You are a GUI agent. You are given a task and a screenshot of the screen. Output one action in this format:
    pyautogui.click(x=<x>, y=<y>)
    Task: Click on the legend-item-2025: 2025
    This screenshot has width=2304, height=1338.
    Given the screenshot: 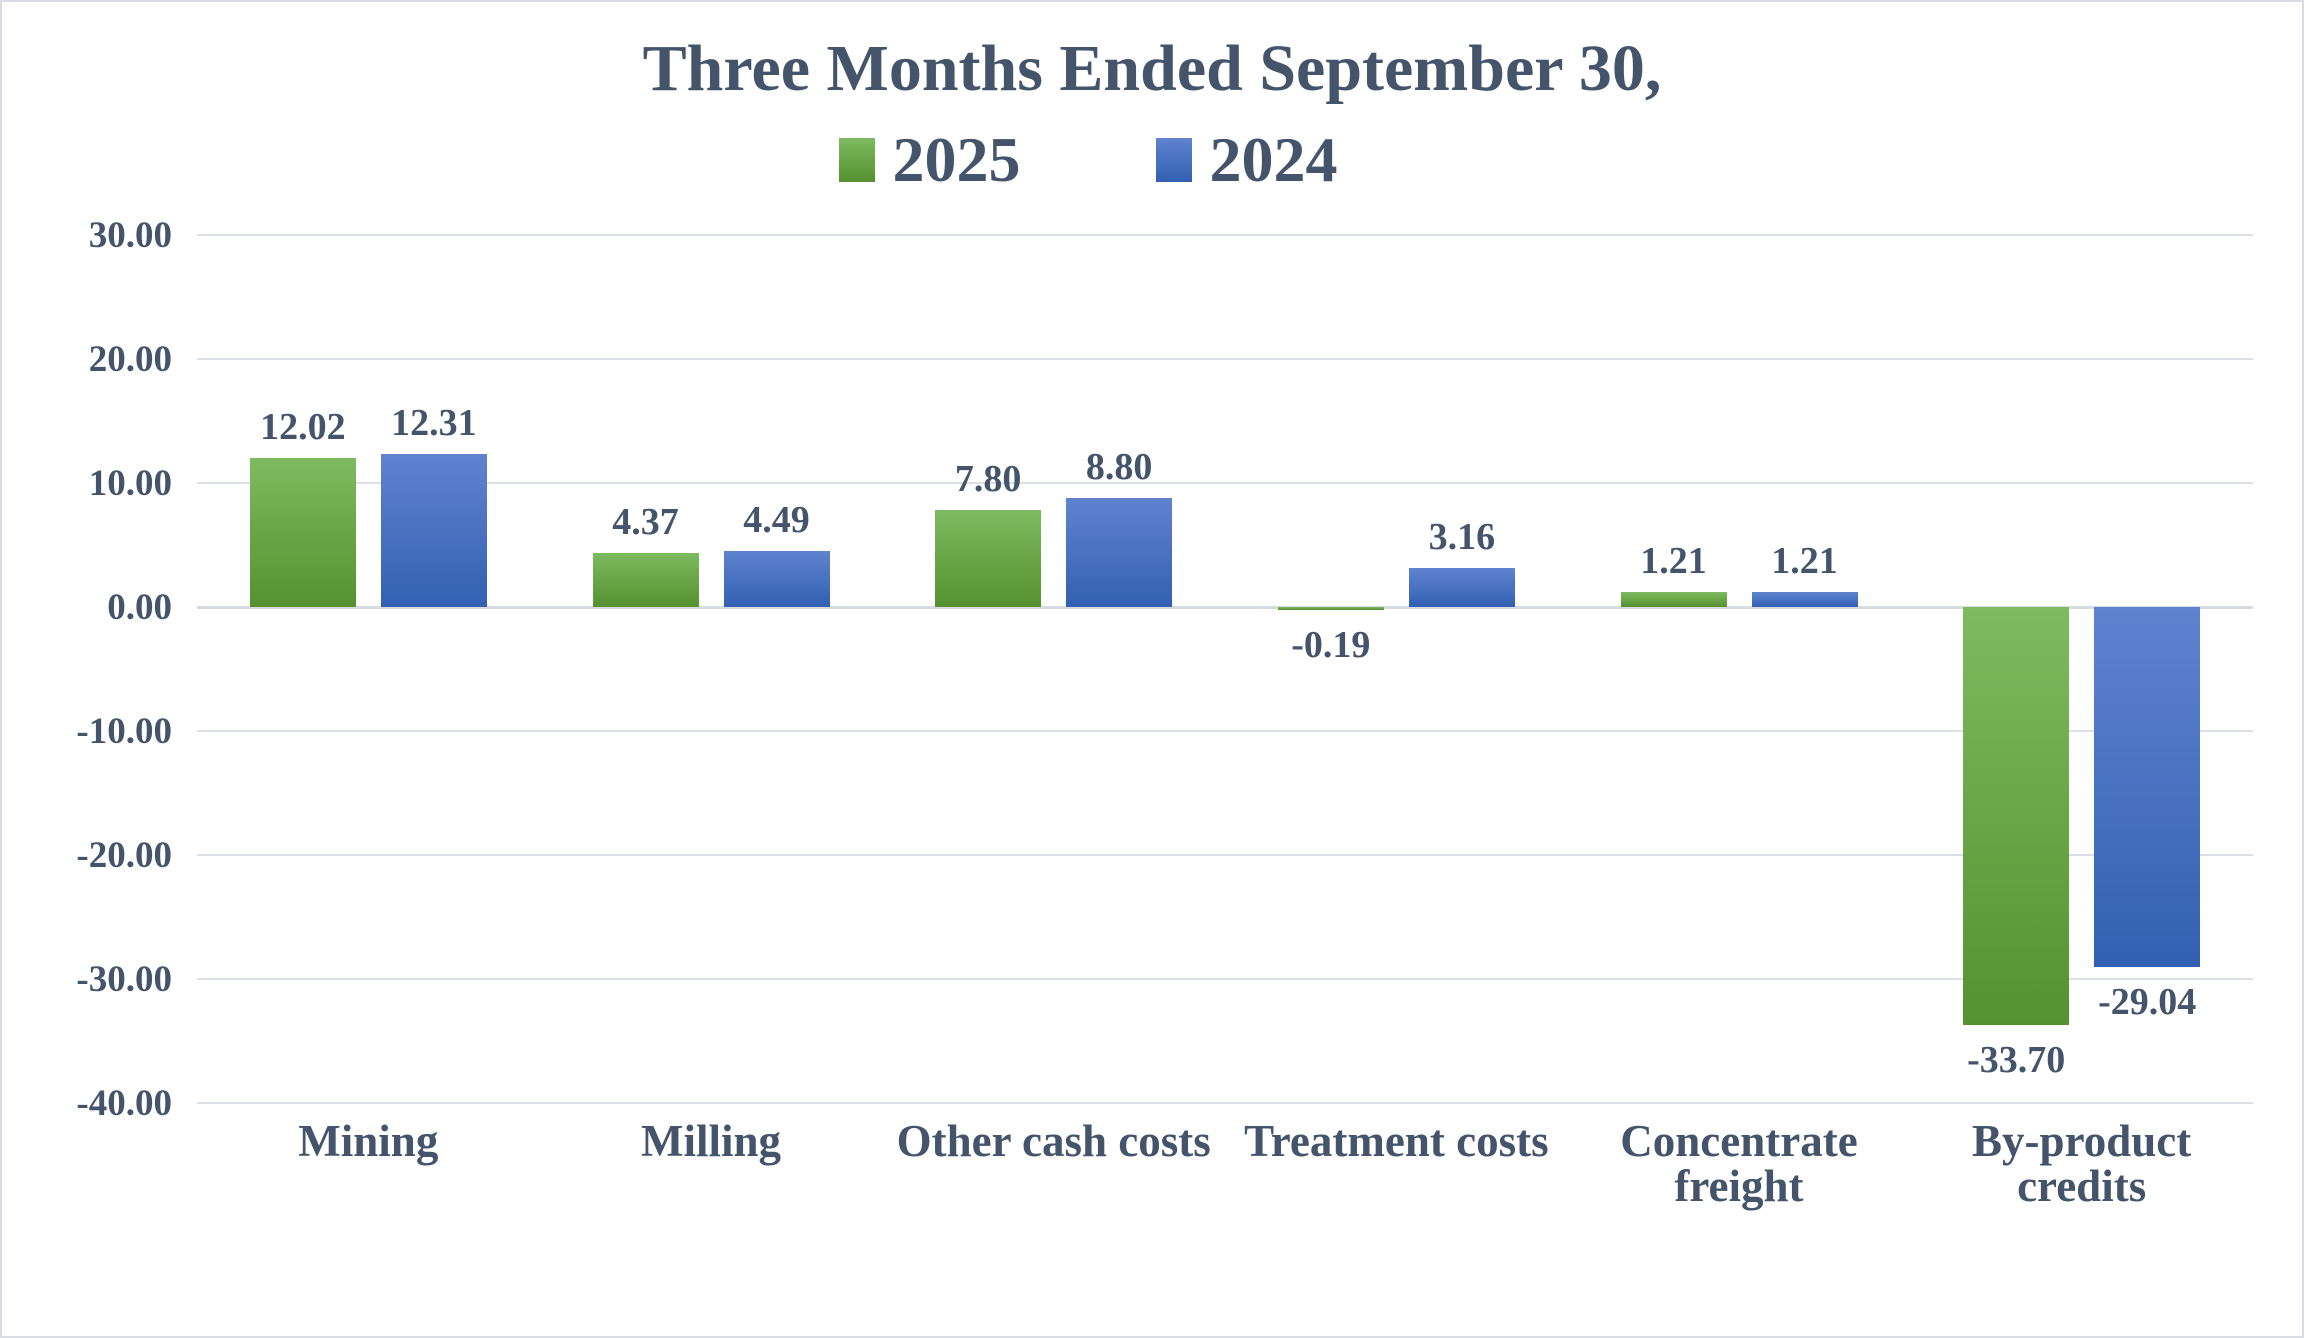 What is the action you would take?
    pyautogui.click(x=929, y=159)
    